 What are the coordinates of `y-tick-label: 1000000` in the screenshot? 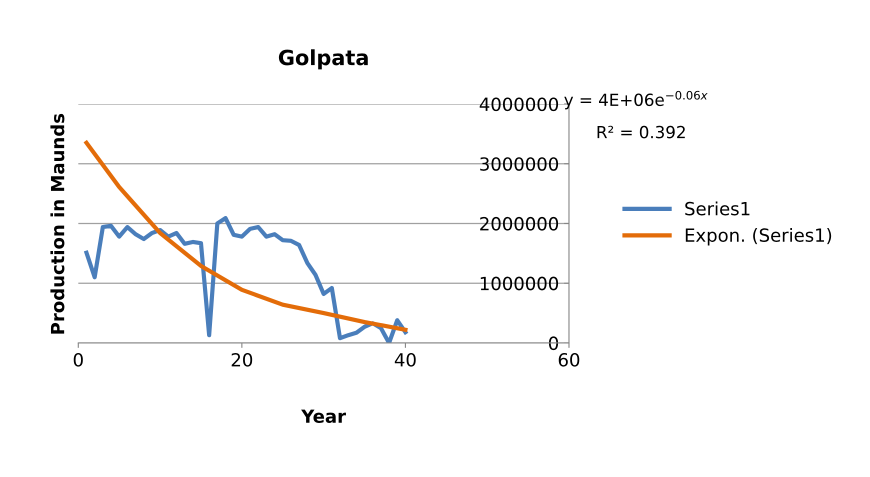 It's located at (519, 283).